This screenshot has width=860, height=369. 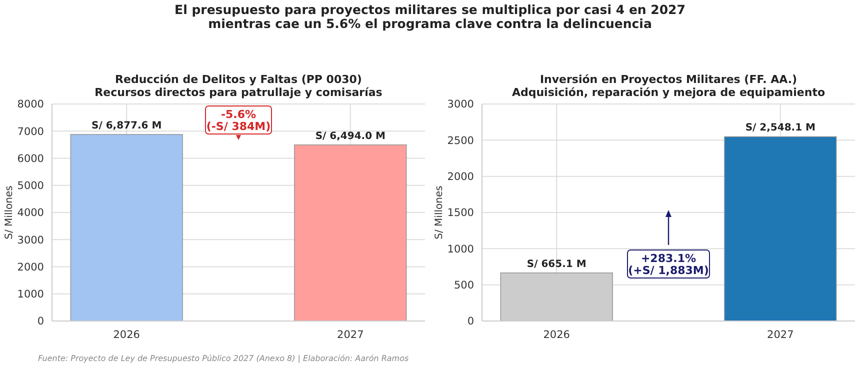 What do you see at coordinates (30, 186) in the screenshot?
I see `y-tick-label: 5000` at bounding box center [30, 186].